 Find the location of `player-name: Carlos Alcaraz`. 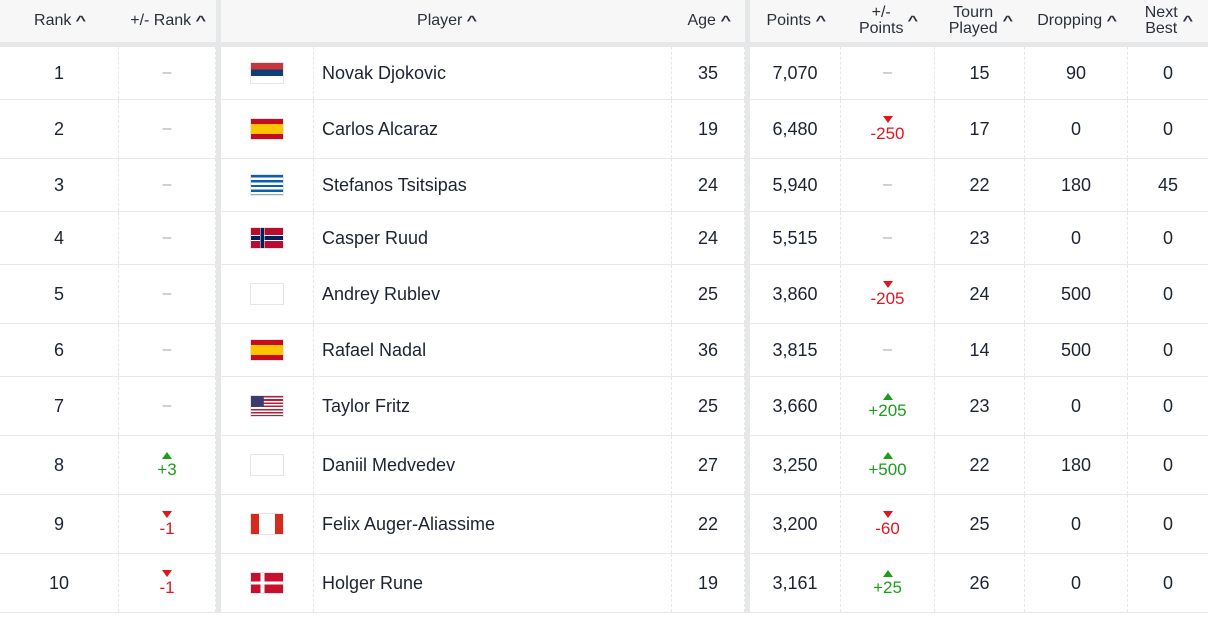

player-name: Carlos Alcaraz is located at coordinates (380, 128).